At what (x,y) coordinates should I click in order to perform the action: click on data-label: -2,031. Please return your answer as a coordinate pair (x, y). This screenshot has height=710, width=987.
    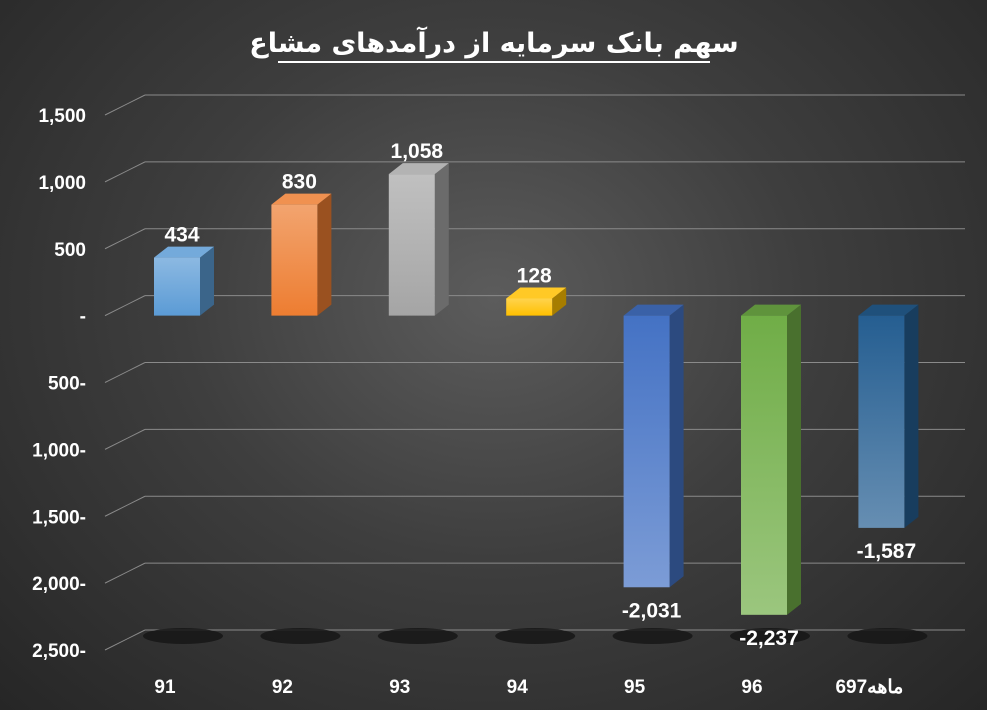
    Looking at the image, I should click on (652, 610).